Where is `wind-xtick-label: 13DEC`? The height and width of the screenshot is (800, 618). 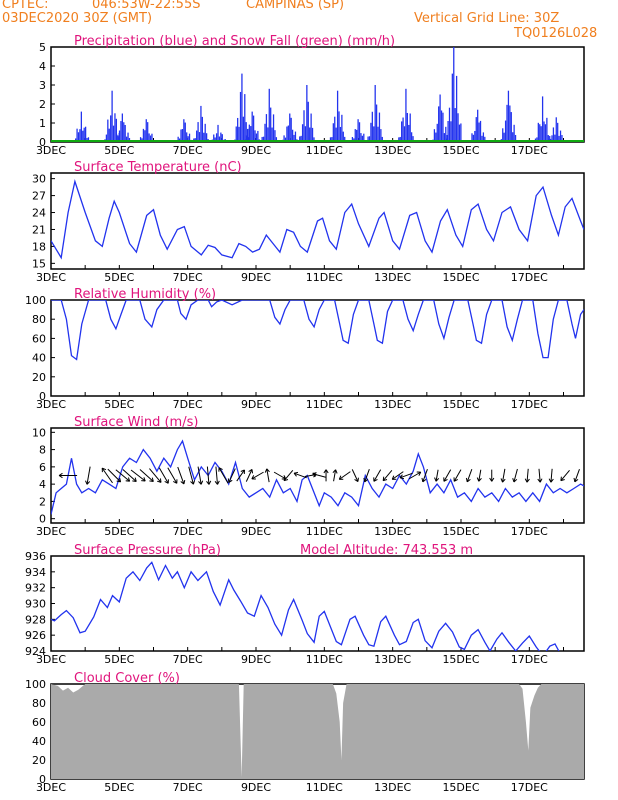
wind-xtick-label: 13DEC is located at coordinates (392, 531).